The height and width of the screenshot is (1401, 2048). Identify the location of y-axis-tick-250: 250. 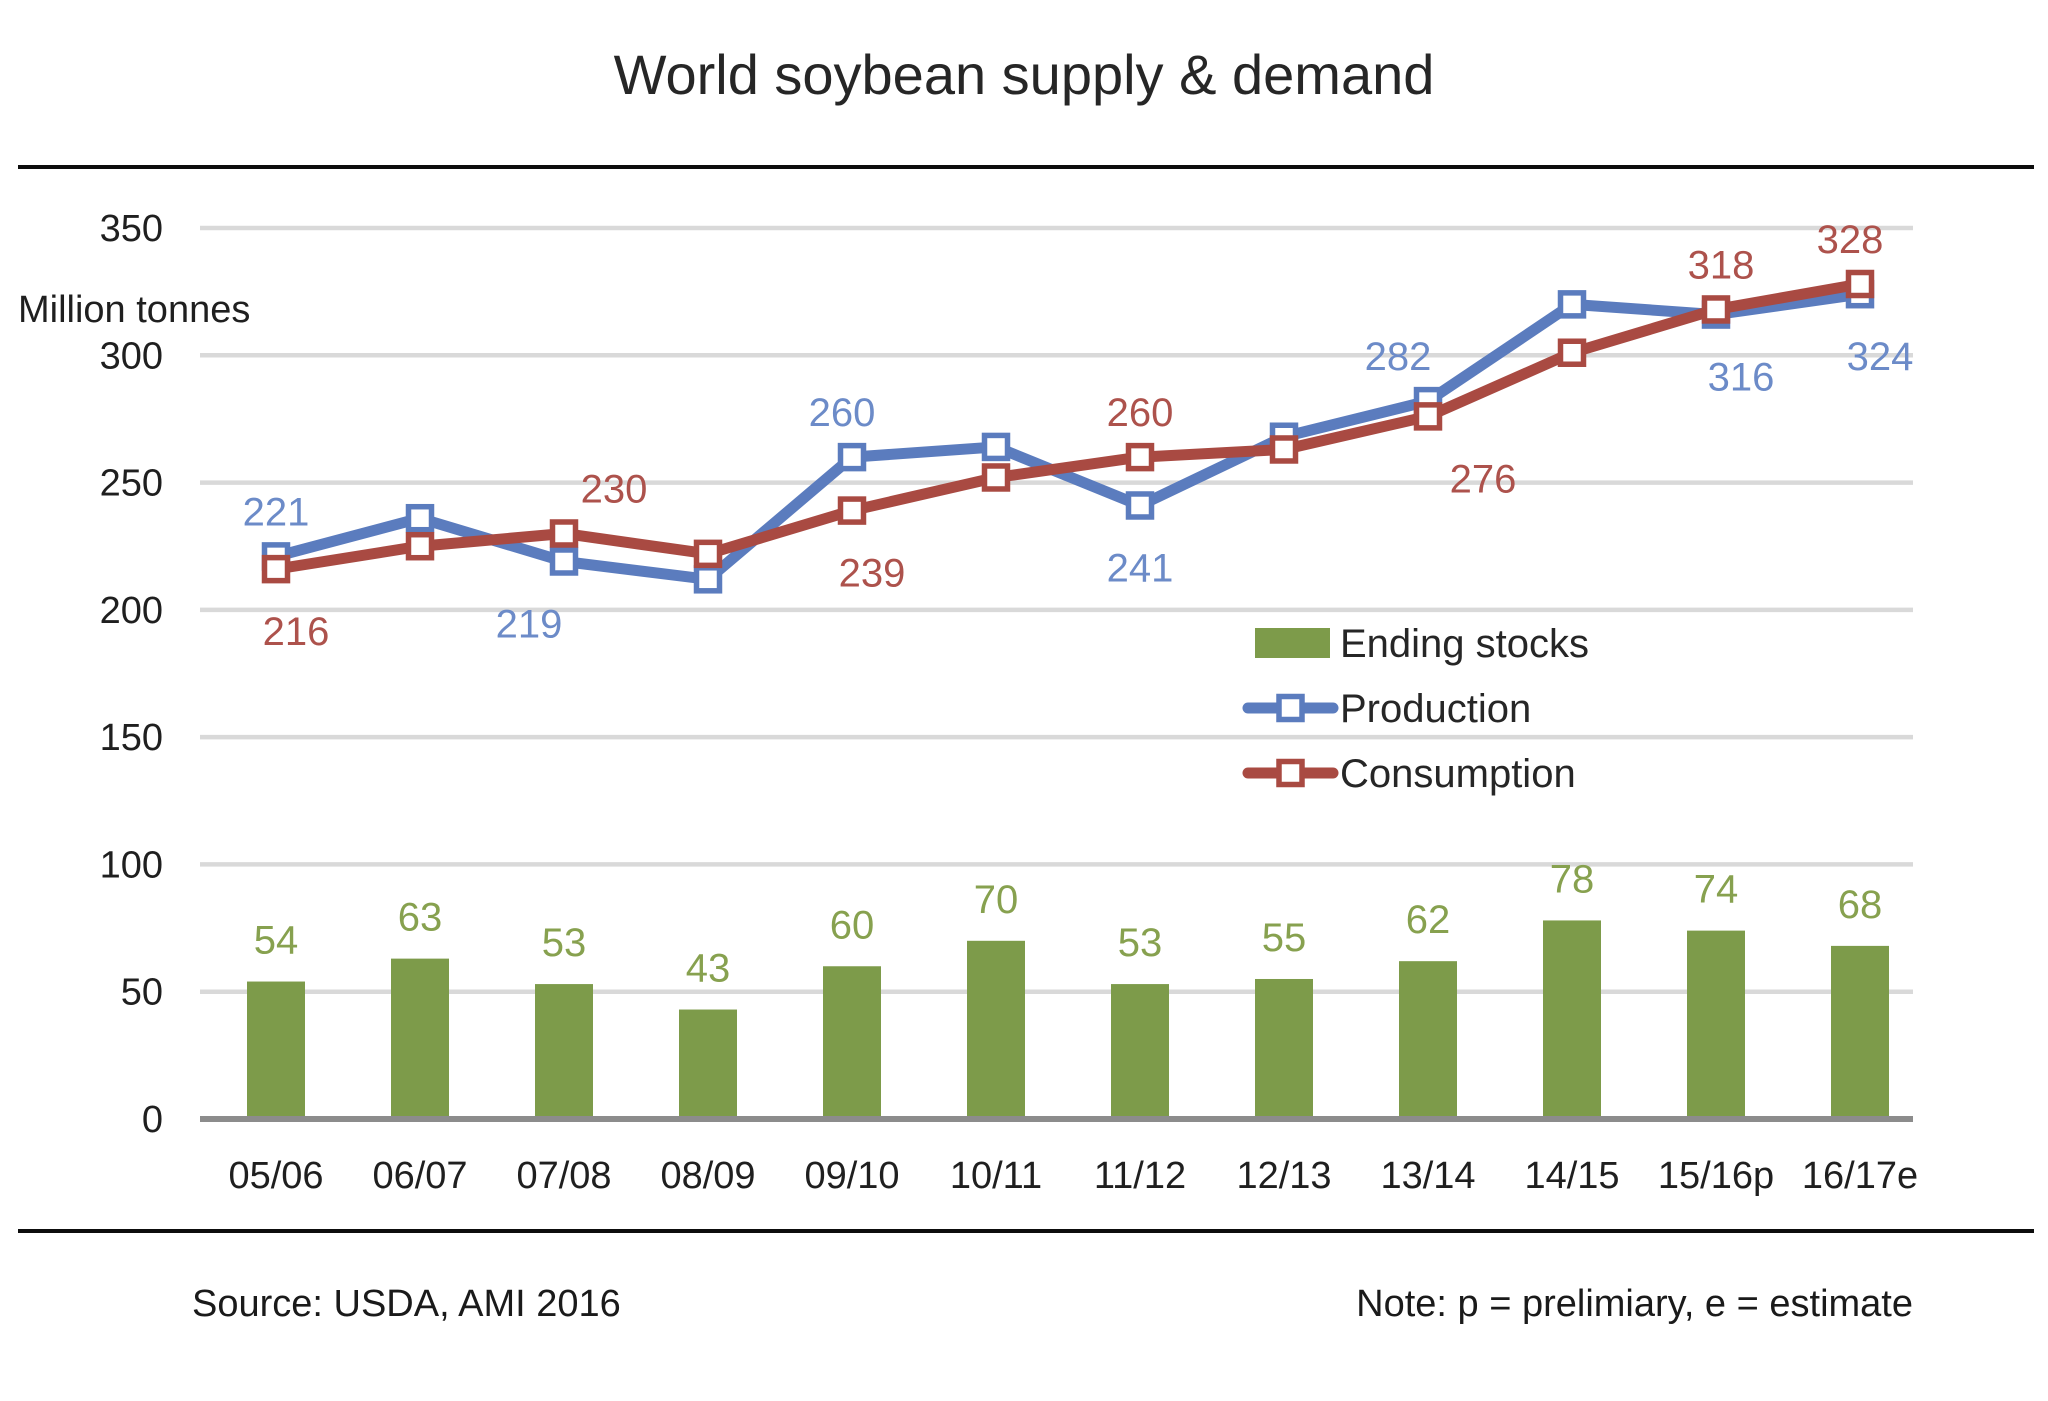
(131, 484).